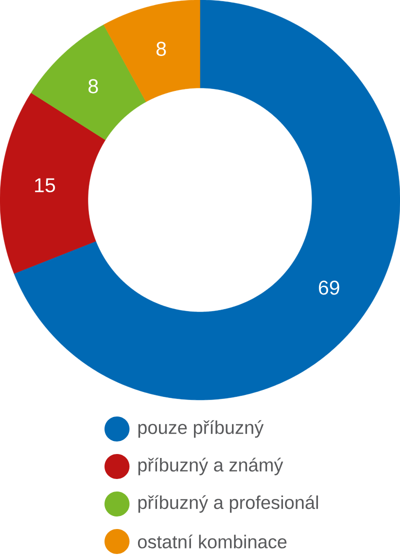  I want to click on data-label: 15, so click(45, 185).